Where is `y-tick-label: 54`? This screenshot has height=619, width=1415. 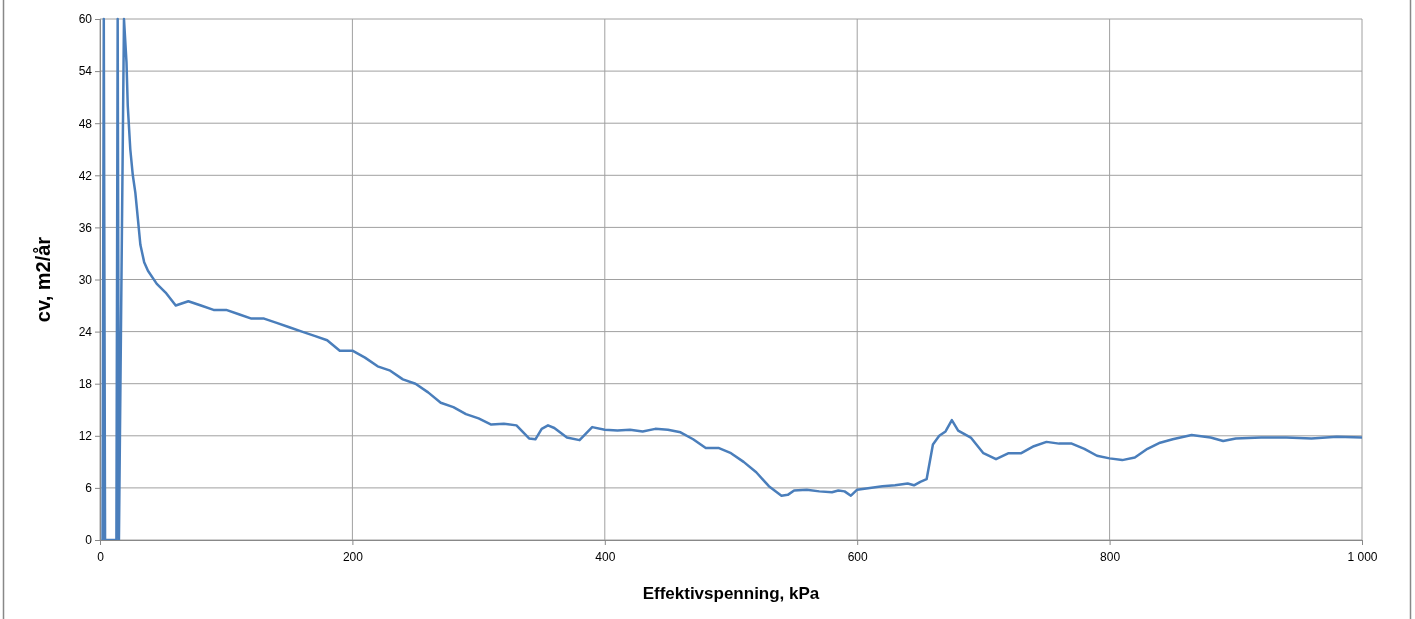
y-tick-label: 54 is located at coordinates (85, 71).